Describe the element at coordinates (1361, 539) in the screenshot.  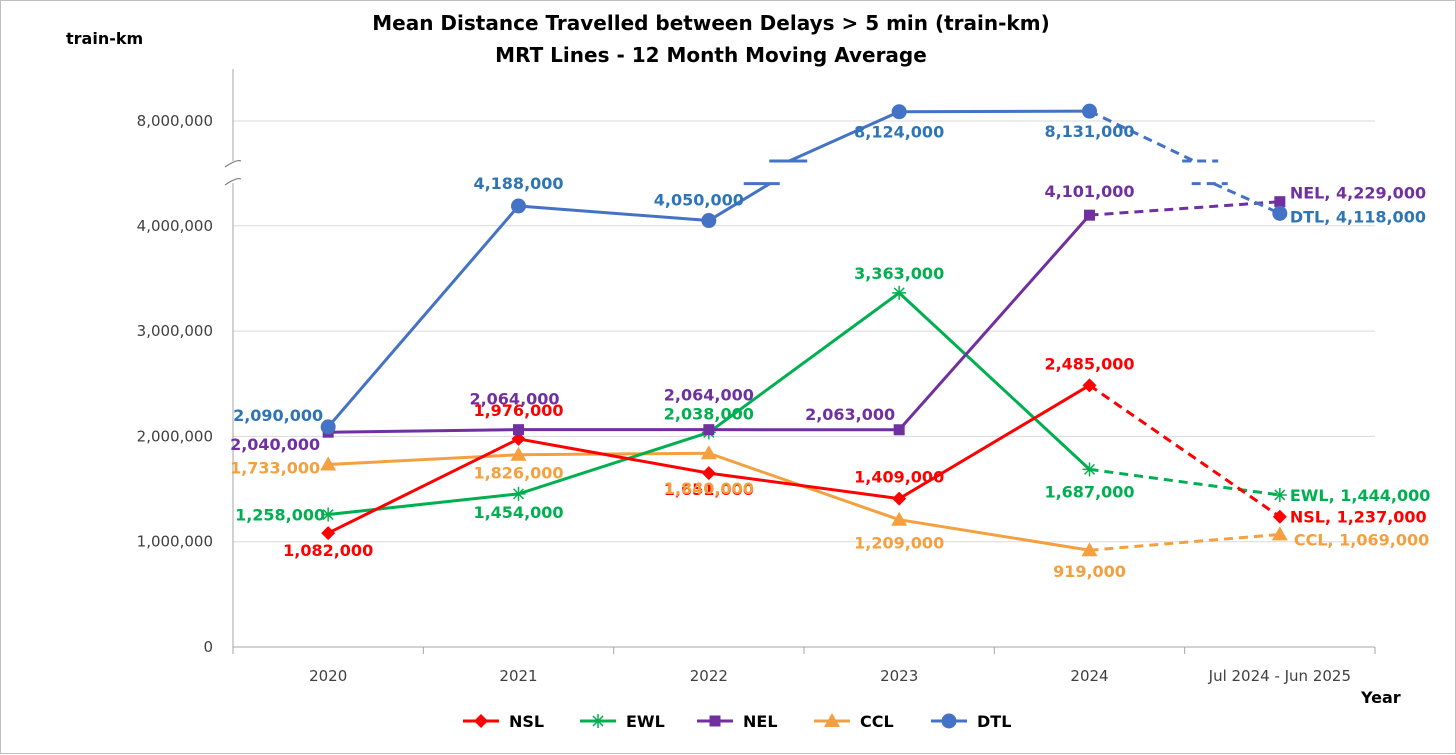
I see `data-label-ccl: CCL, 1,069,000` at that location.